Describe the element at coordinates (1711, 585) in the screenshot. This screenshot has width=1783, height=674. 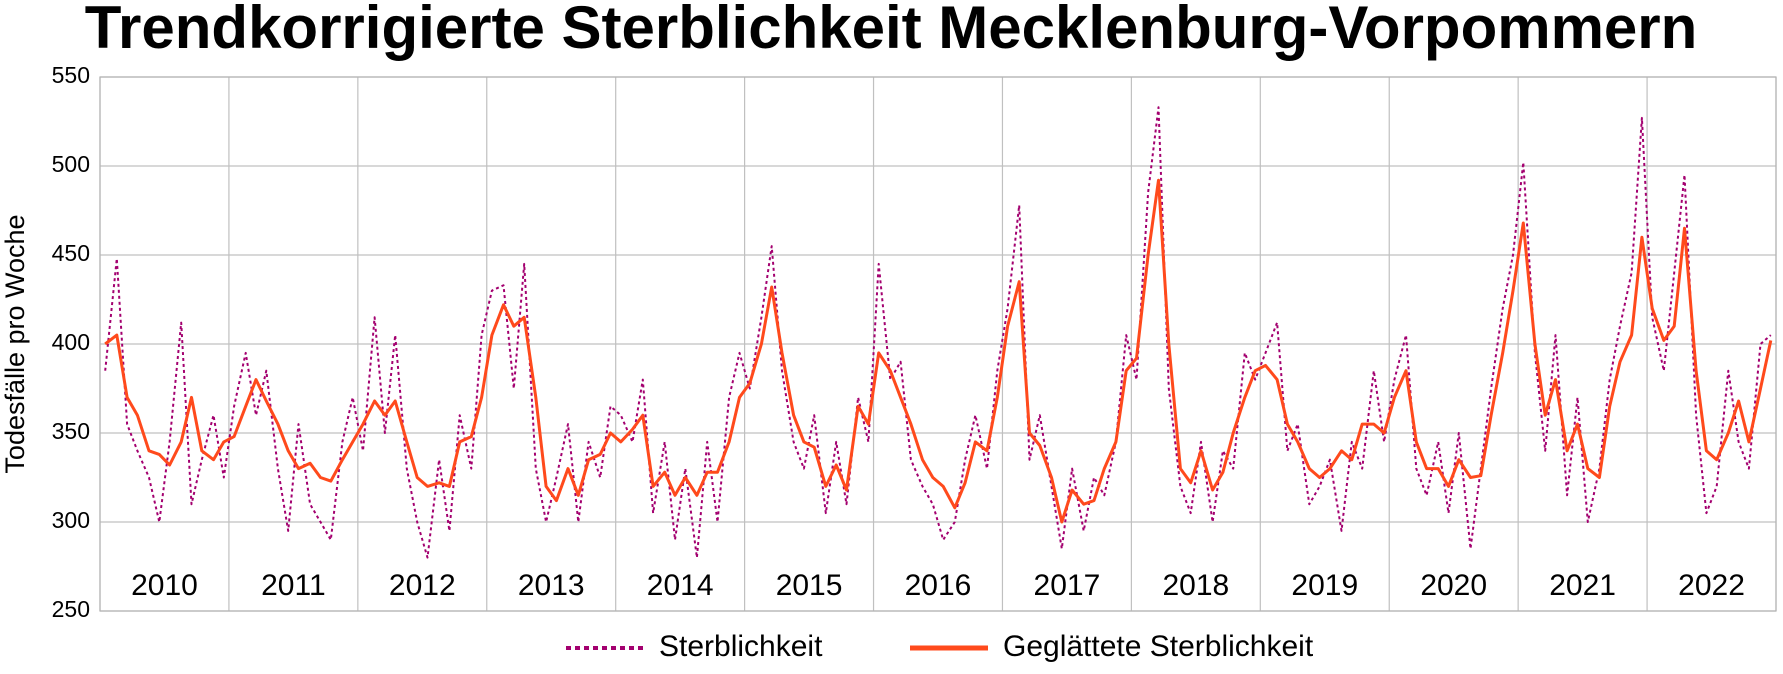
I see `x-category-label: 2022` at that location.